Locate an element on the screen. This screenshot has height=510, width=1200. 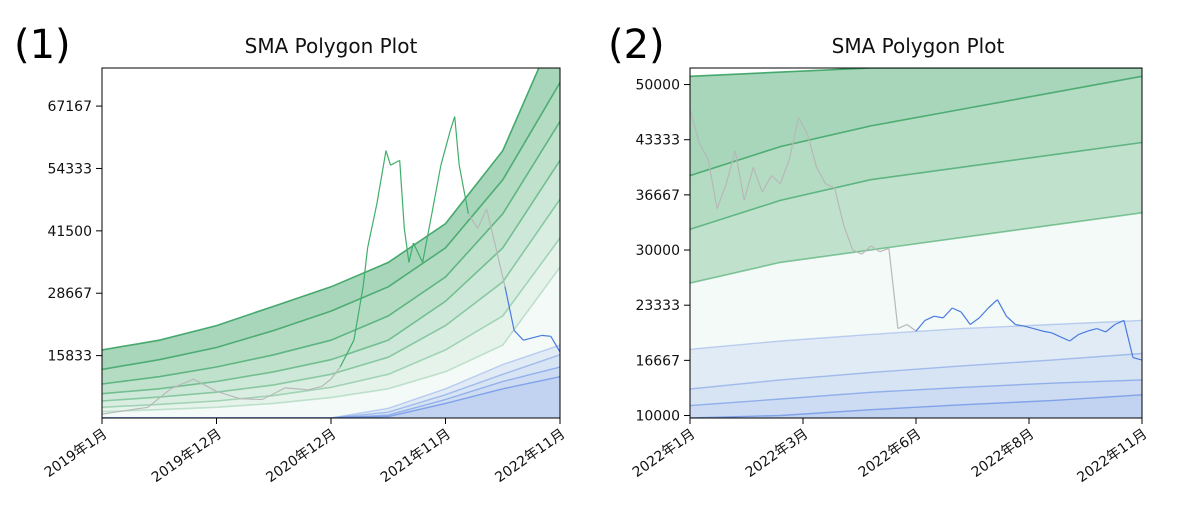
chart-1-xtick-label: 2020年12月 is located at coordinates (301, 456).